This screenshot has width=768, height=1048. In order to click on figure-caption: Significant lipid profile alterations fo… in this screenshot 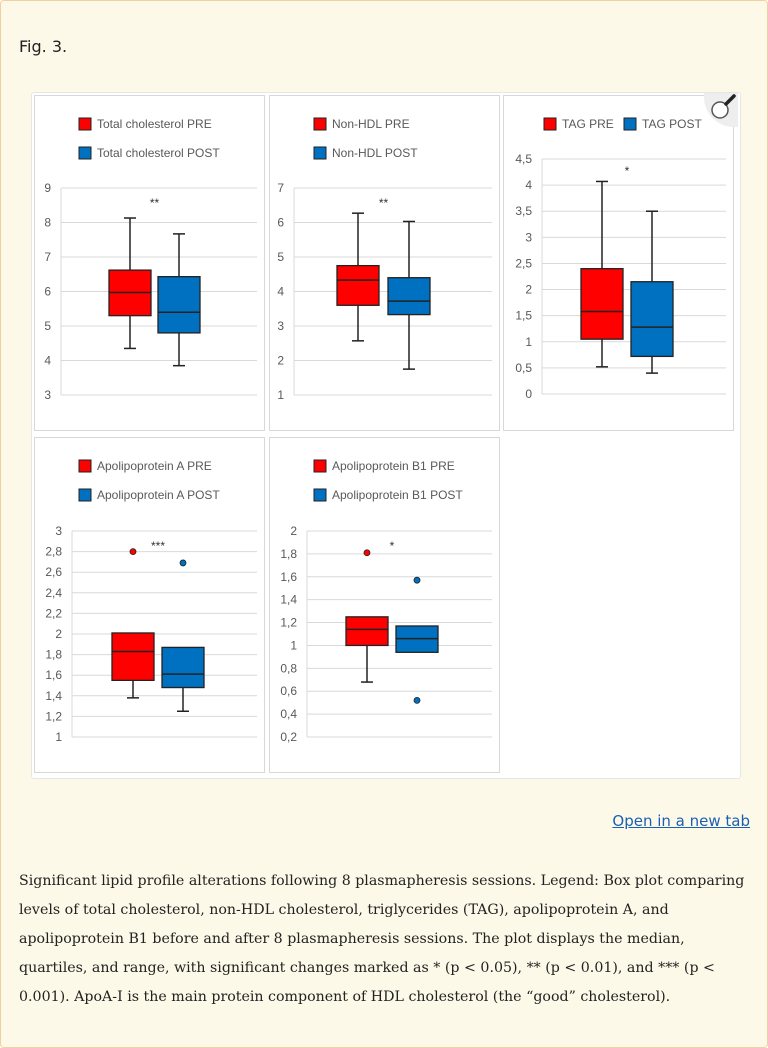, I will do `click(382, 939)`.